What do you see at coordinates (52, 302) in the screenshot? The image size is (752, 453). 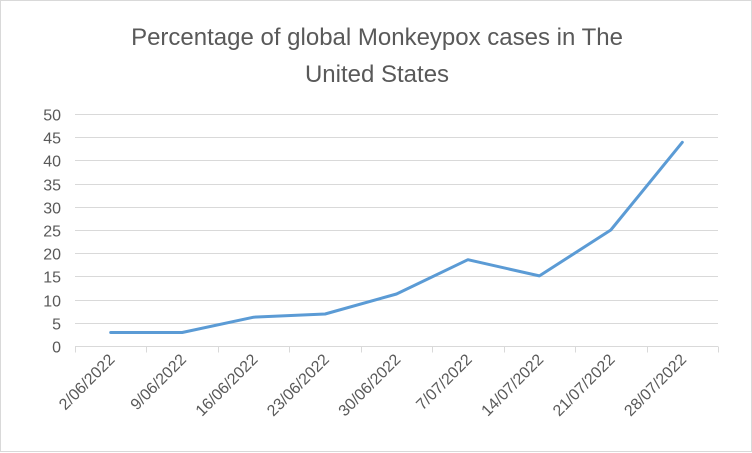 I see `y-tick-label: 10` at bounding box center [52, 302].